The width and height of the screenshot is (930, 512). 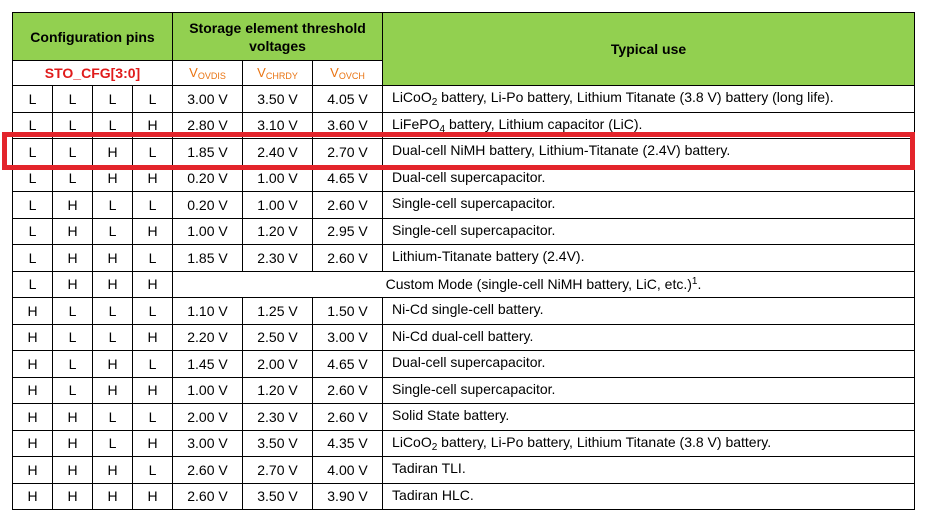 I want to click on table-row: H H H H 2.60 V 3.50 V 3.90 V Tadiran HLC., so click(x=464, y=496).